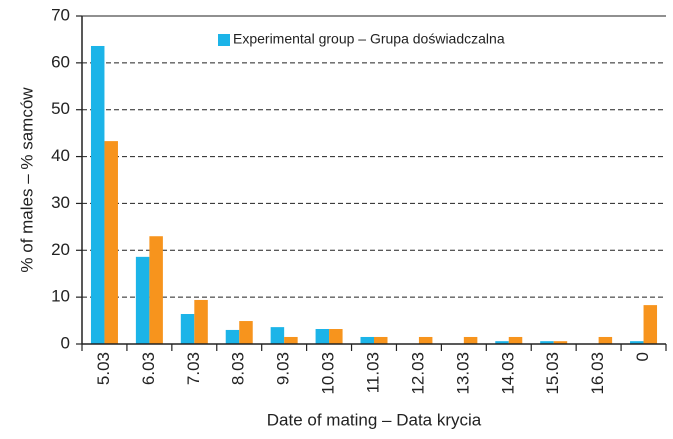 The image size is (673, 439). I want to click on x-tick-label: 9.03, so click(283, 368).